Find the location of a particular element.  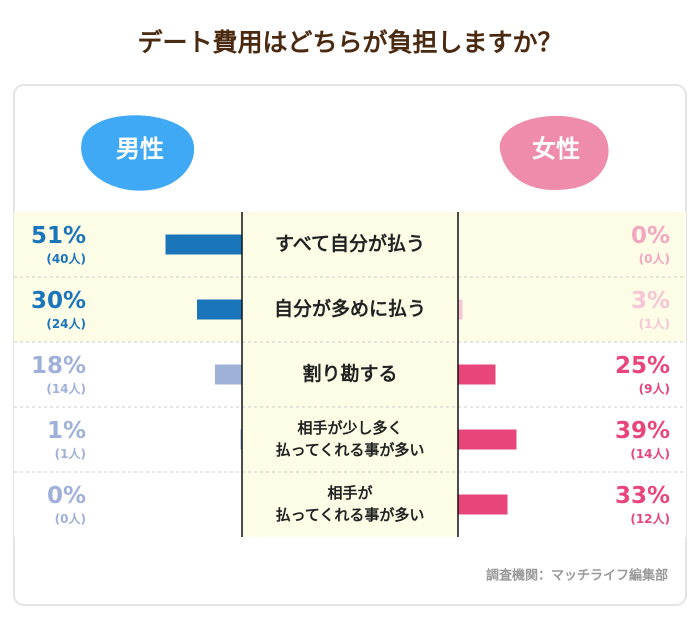

value-label: 18% is located at coordinates (58, 366).